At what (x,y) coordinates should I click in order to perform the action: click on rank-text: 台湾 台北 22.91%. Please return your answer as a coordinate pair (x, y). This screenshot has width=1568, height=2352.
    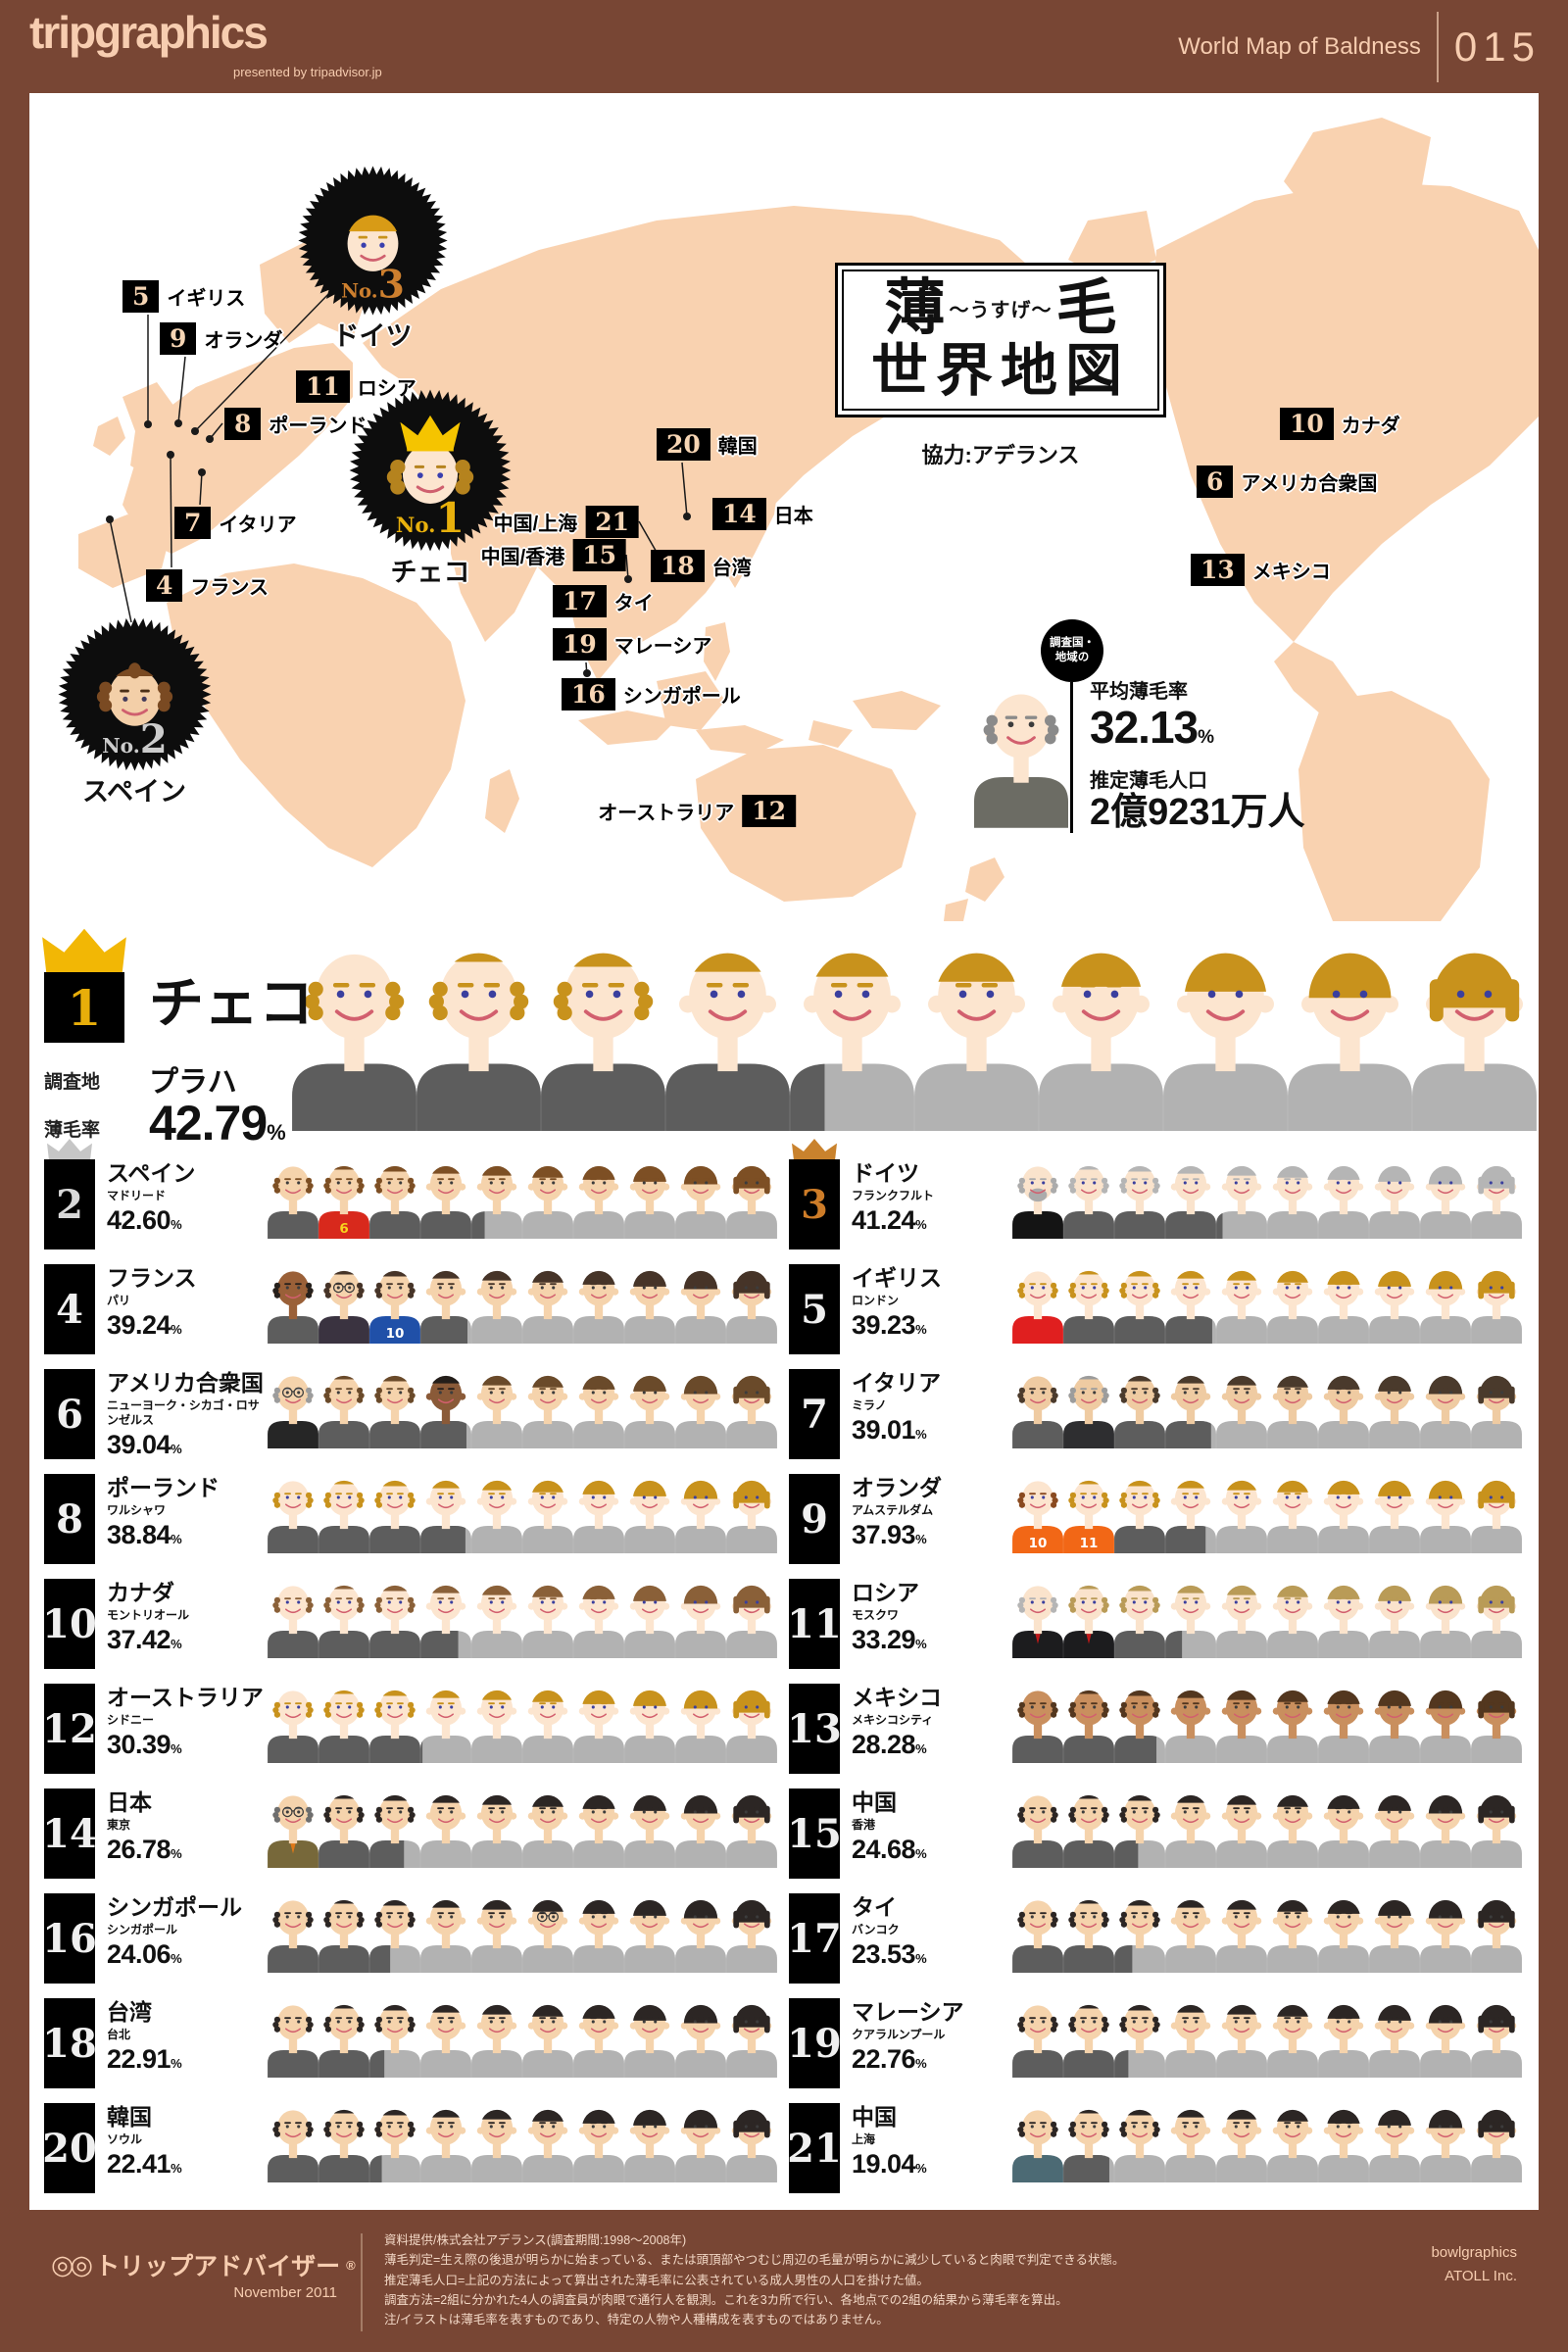
    Looking at the image, I should click on (186, 2037).